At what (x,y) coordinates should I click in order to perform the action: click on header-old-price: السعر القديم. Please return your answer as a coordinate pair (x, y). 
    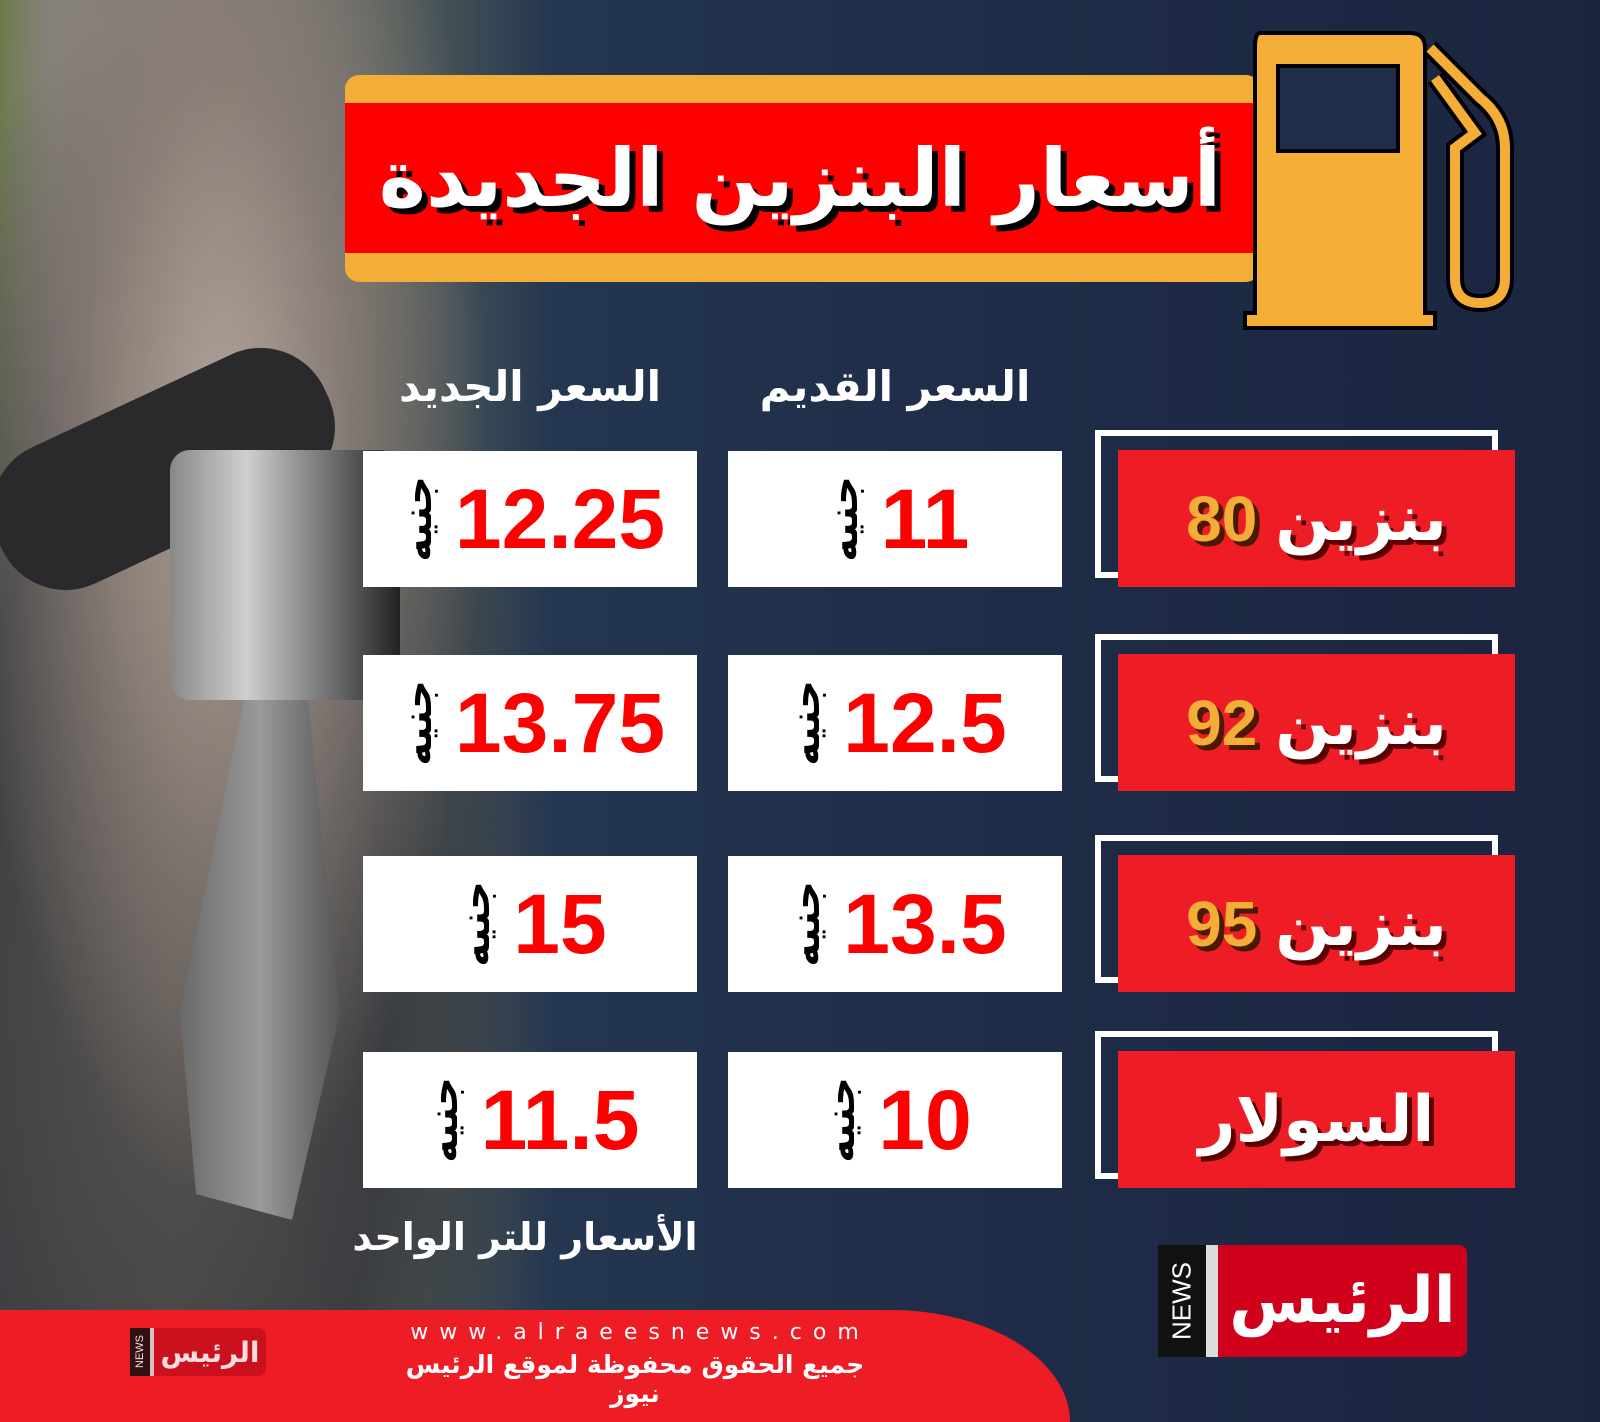
    Looking at the image, I should click on (895, 386).